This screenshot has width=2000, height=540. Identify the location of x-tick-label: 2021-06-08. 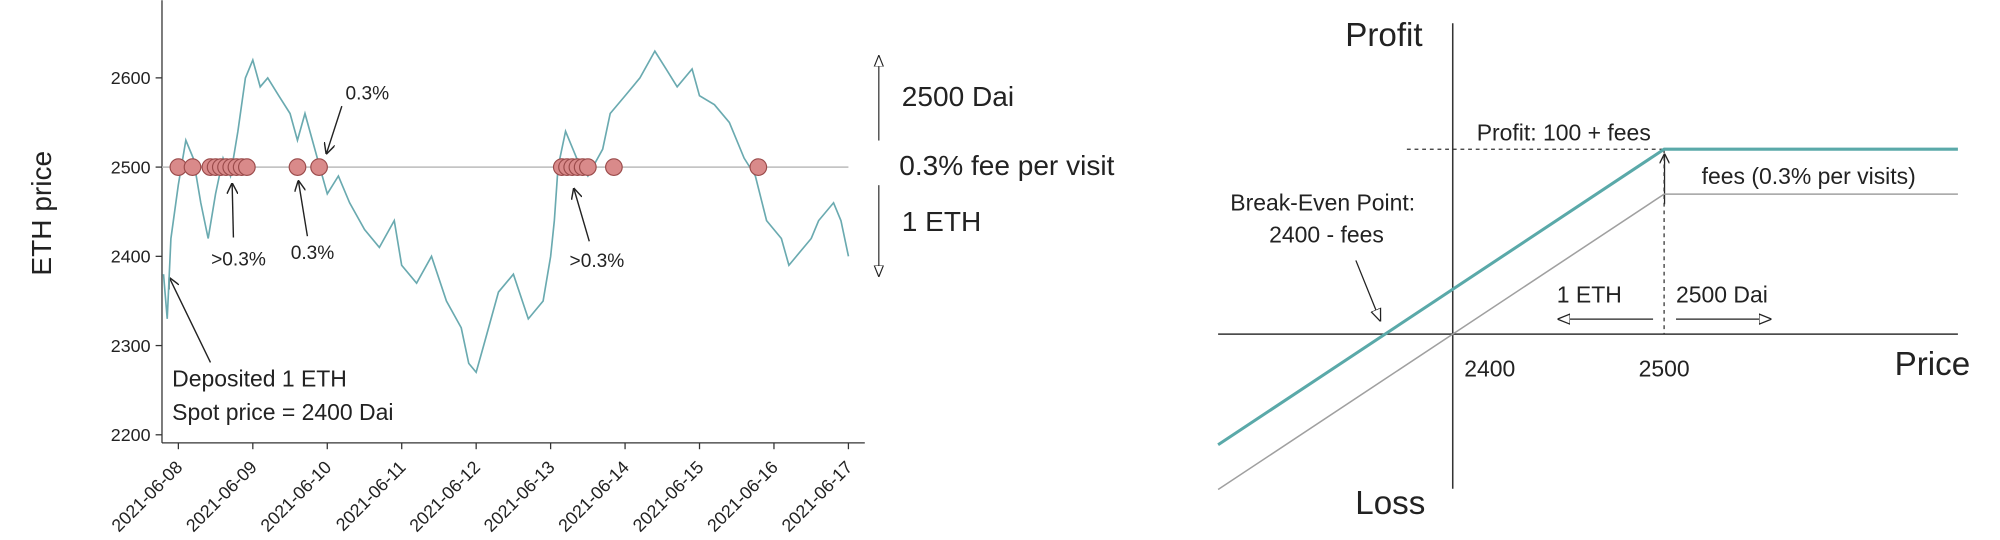
(147, 496).